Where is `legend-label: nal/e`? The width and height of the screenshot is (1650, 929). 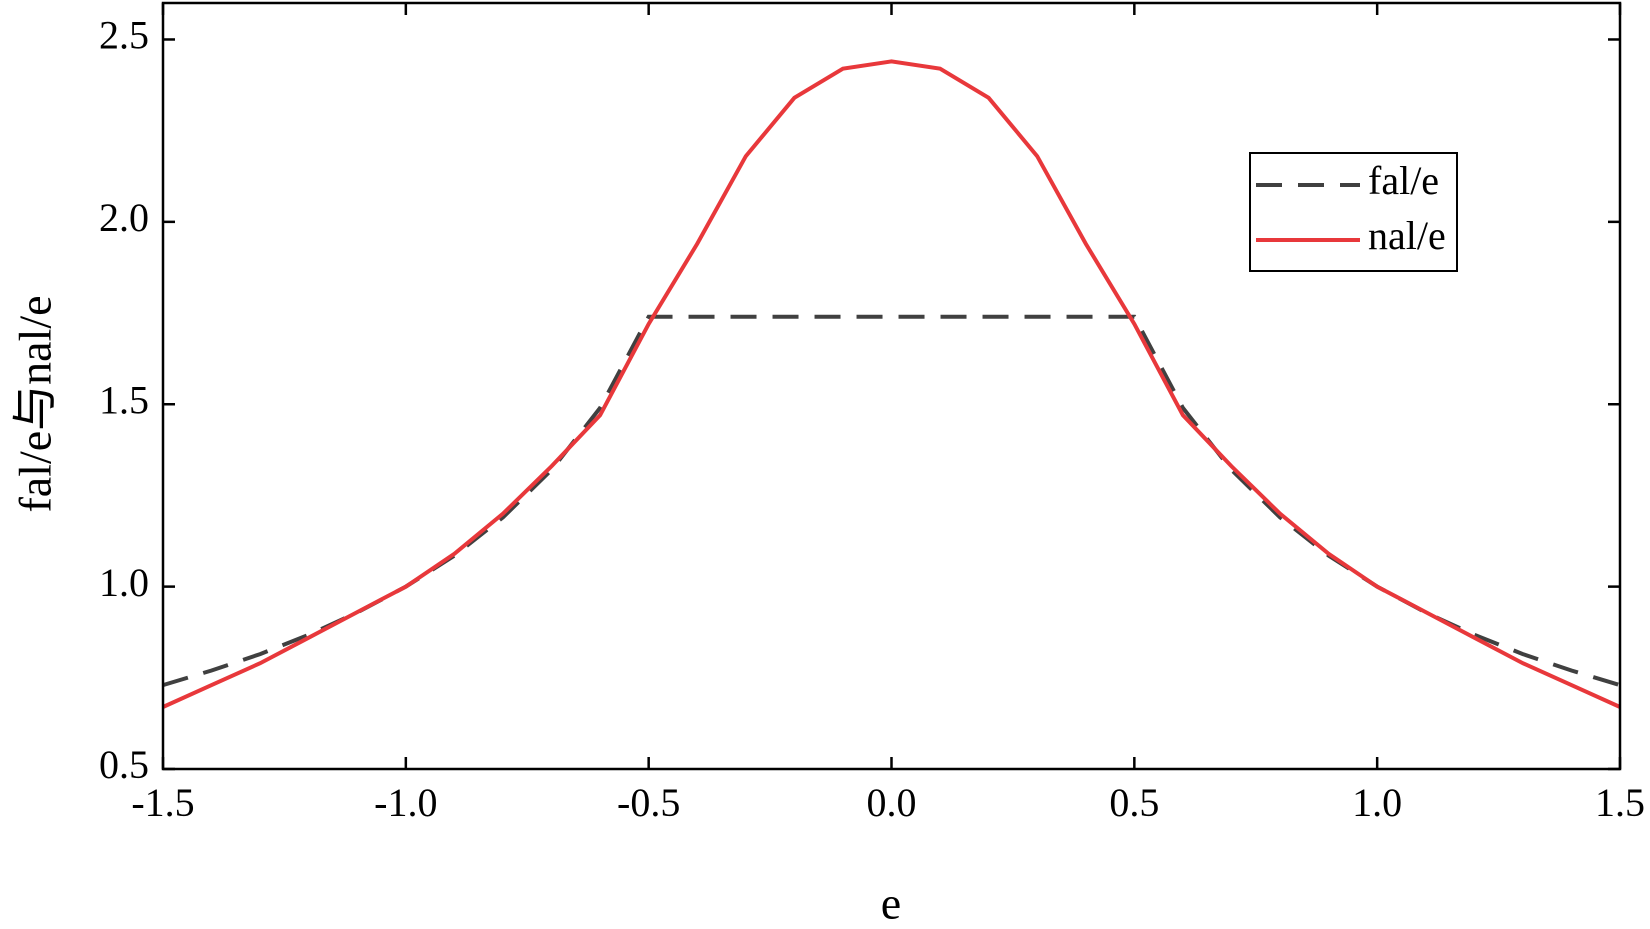 legend-label: nal/e is located at coordinates (1407, 235).